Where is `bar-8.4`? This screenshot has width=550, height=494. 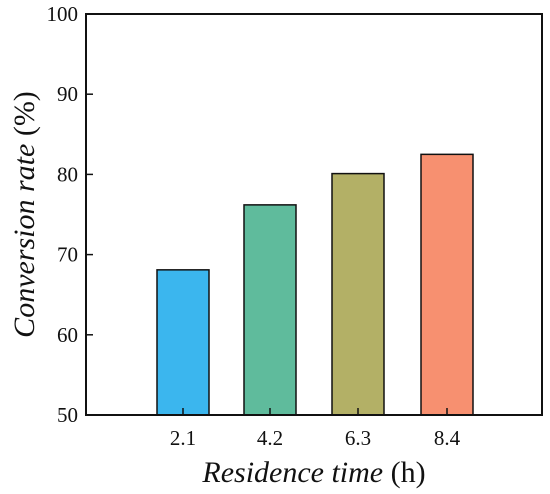 bar-8.4 is located at coordinates (447, 284).